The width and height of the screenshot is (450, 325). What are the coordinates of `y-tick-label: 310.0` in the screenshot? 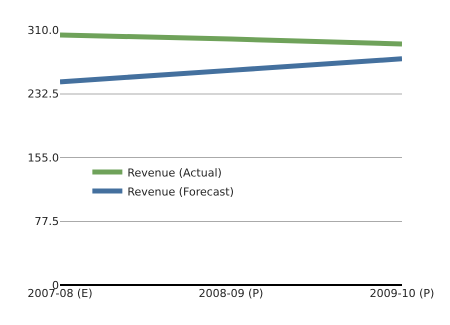 It's located at (43, 30).